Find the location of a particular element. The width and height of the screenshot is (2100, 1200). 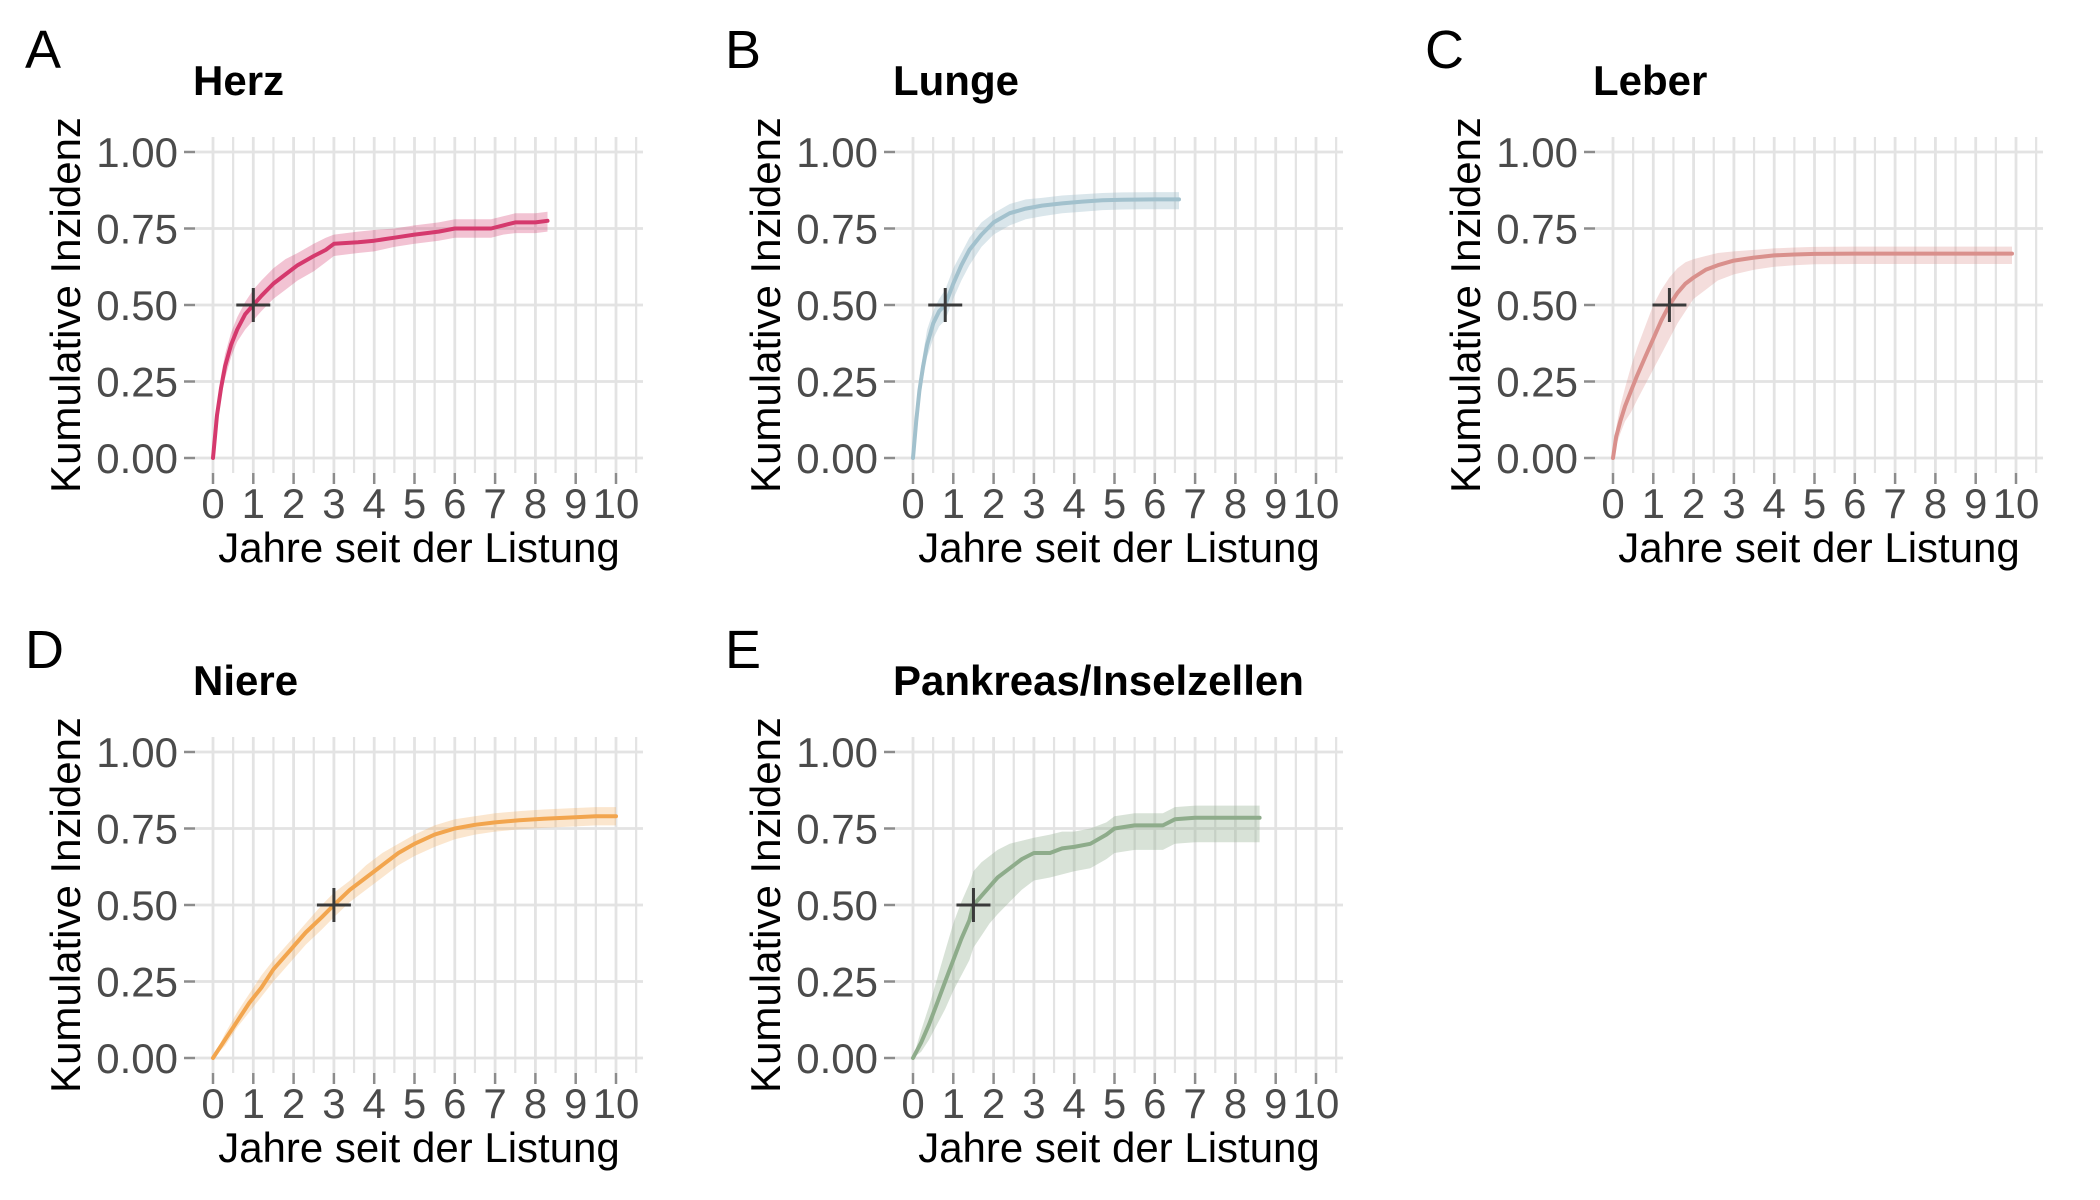

plot-area-lunge: 0 1 2 3 4 5 6 7 8 9 10 0.00 0.25 0.50 0.75 1.00 is located at coordinates (1069, 328).